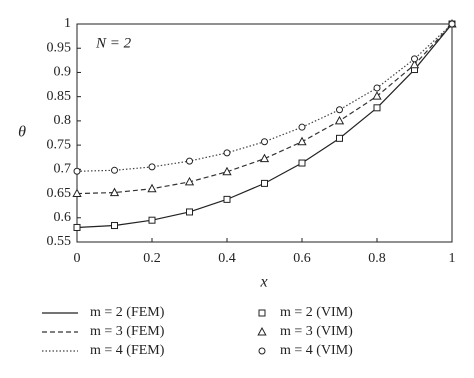  I want to click on x-tick-label: 1, so click(452, 258).